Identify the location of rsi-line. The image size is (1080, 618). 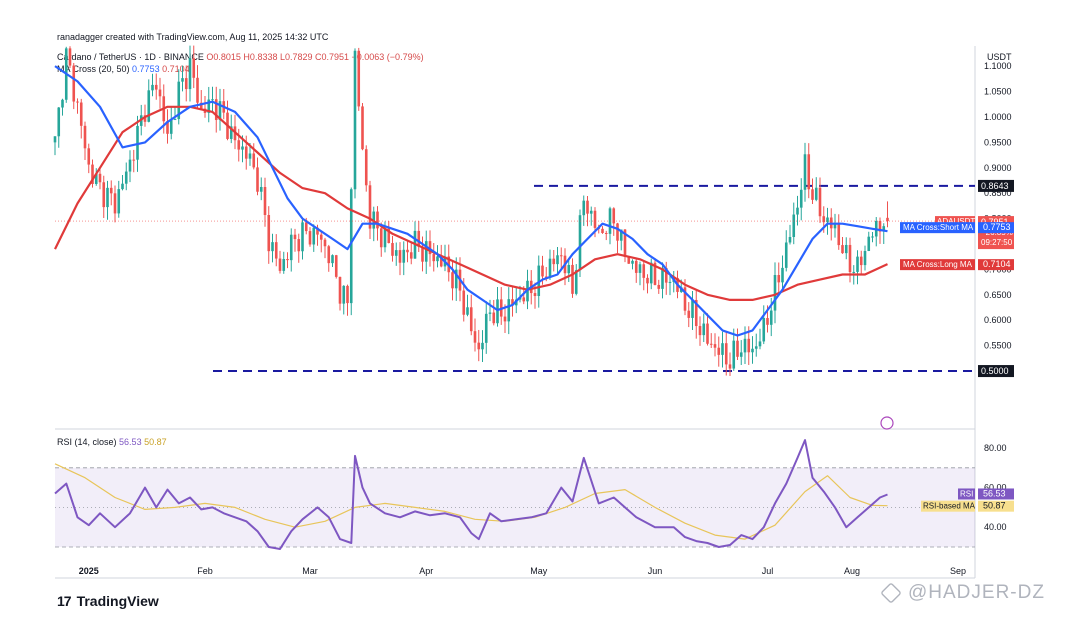
(471, 494).